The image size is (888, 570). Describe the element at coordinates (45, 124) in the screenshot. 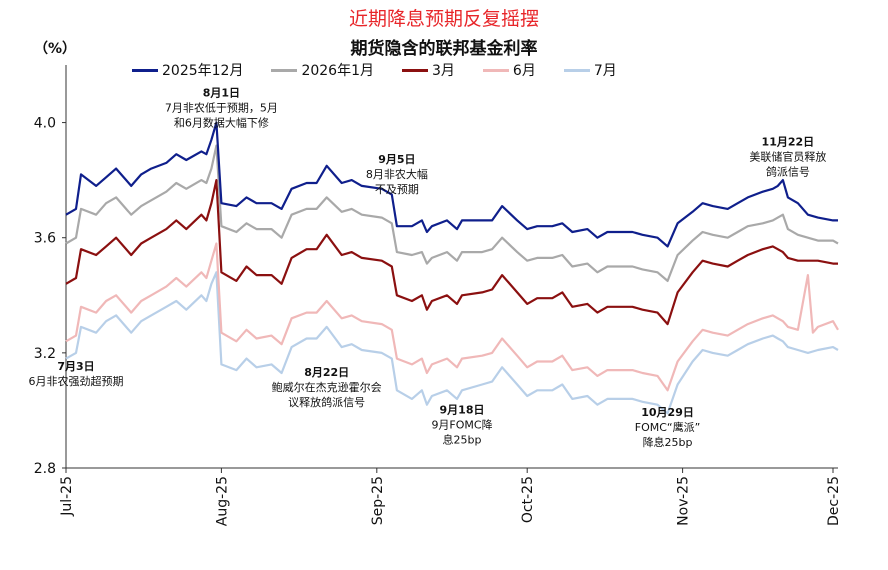

I see `y-tick-label: 4.0` at that location.